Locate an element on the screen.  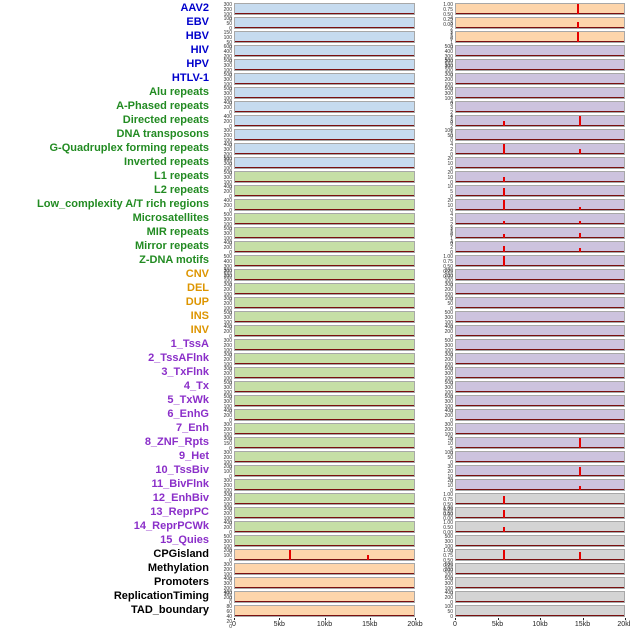
y-tick-label: 5 is located at coordinates (451, 192).